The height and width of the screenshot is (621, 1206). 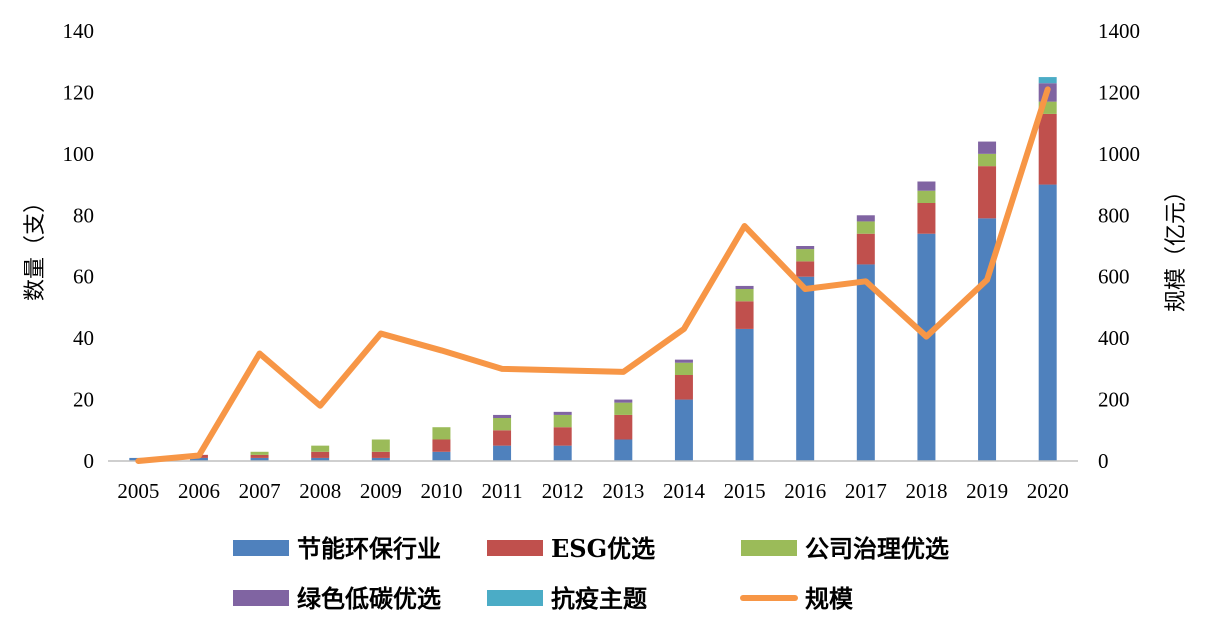 What do you see at coordinates (1114, 338) in the screenshot?
I see `y-right-tick-label: 400` at bounding box center [1114, 338].